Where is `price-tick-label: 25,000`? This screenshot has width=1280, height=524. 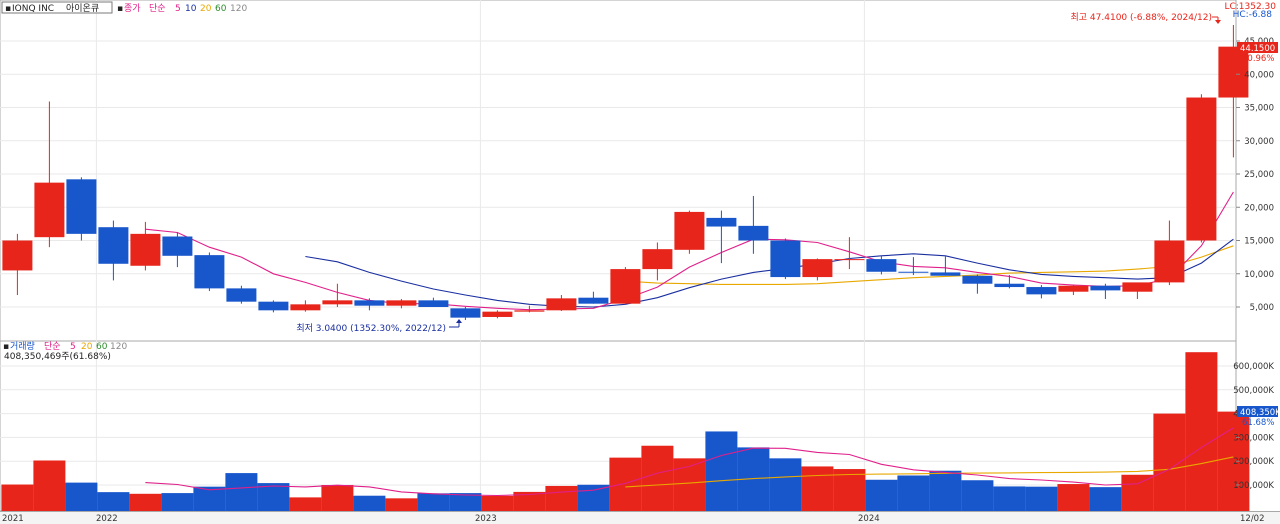
price-tick-label: 25,000 is located at coordinates (1259, 175).